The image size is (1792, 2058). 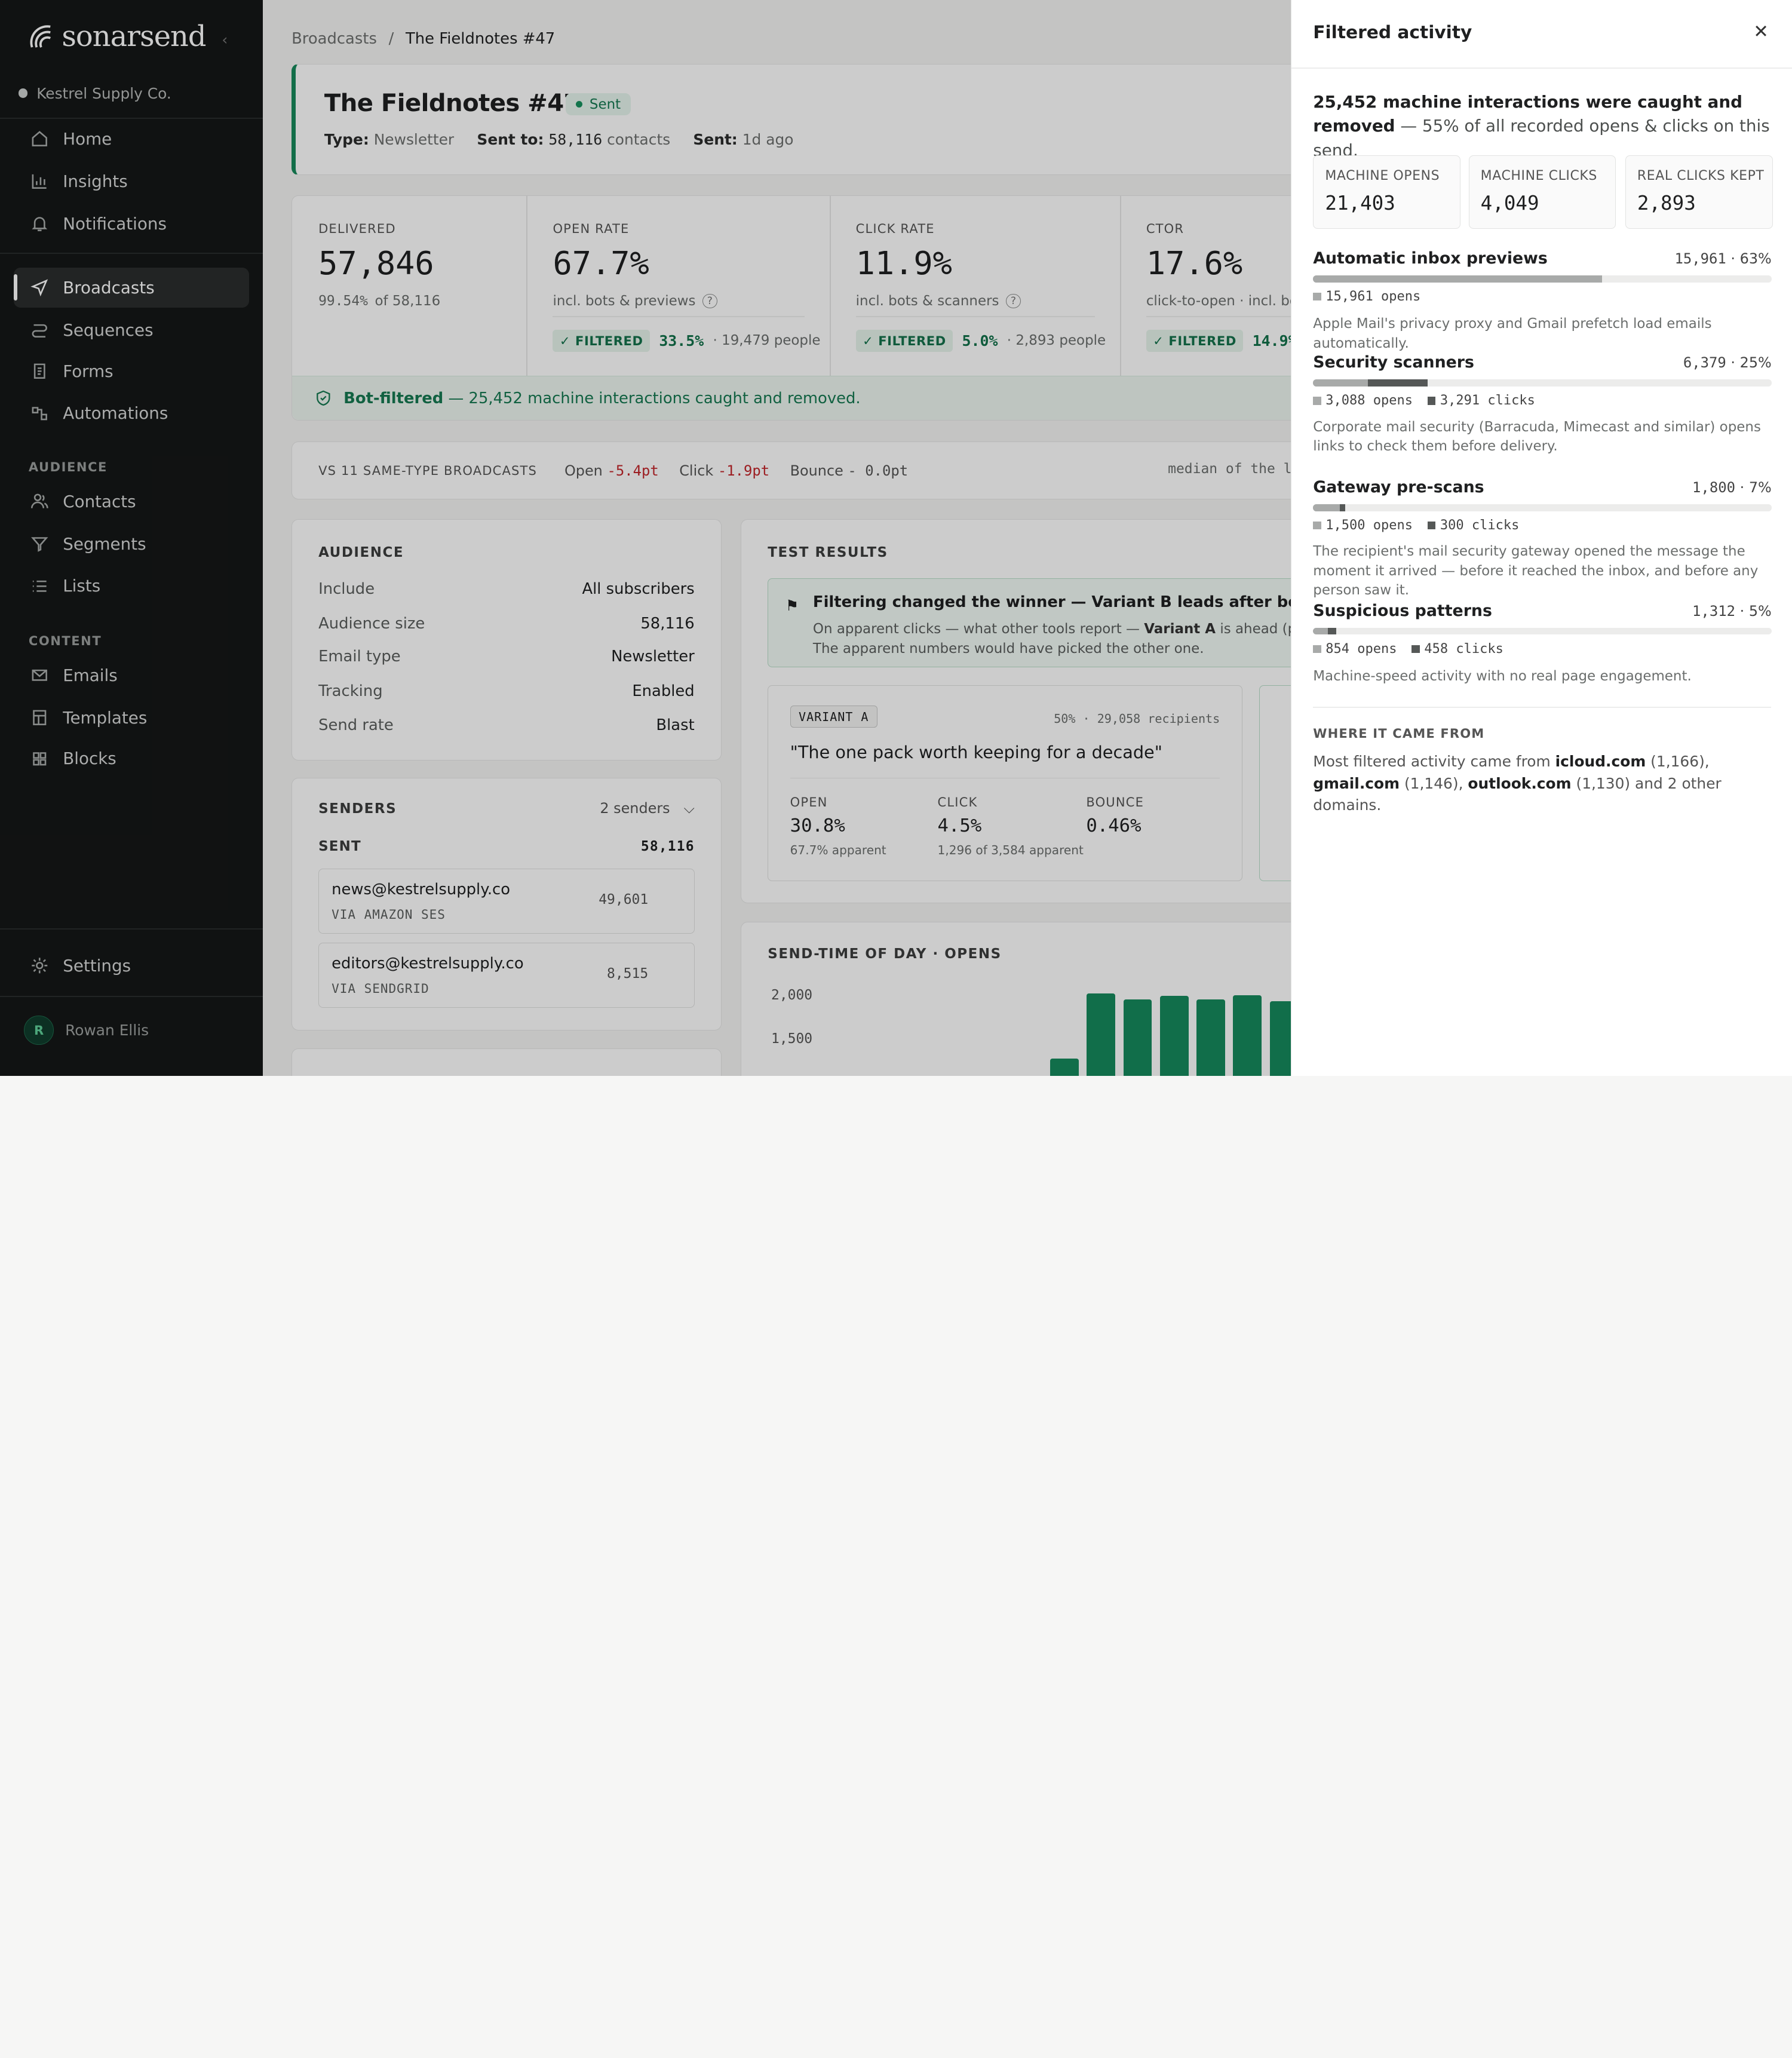 What do you see at coordinates (39, 675) in the screenshot?
I see `mail-icon` at bounding box center [39, 675].